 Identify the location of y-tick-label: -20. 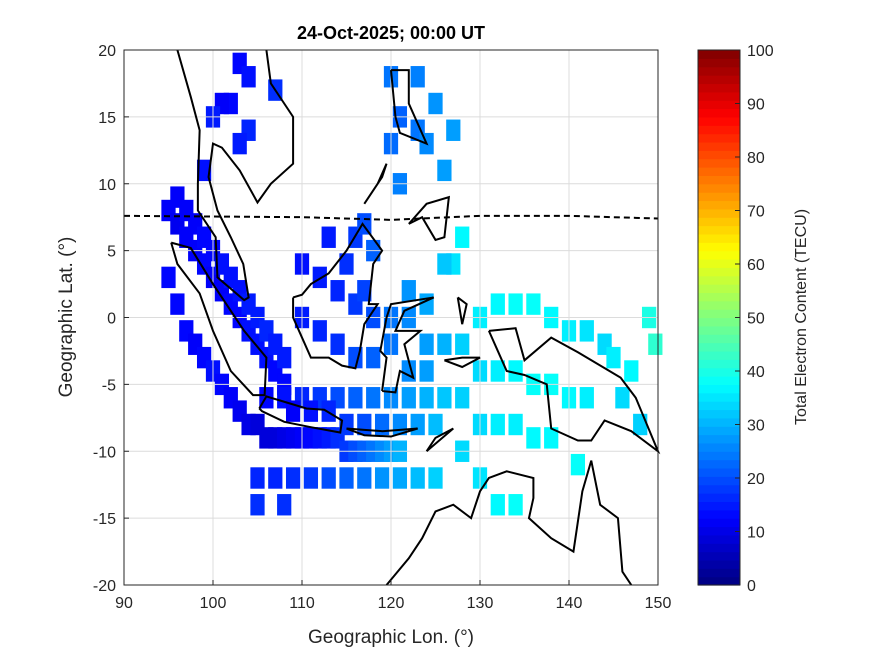
(104, 586).